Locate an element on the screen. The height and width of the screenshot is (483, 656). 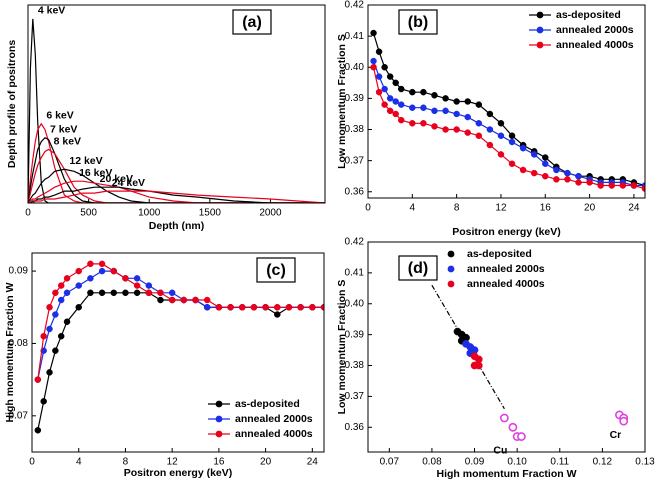
series-label: 12 keV is located at coordinates (85, 161).